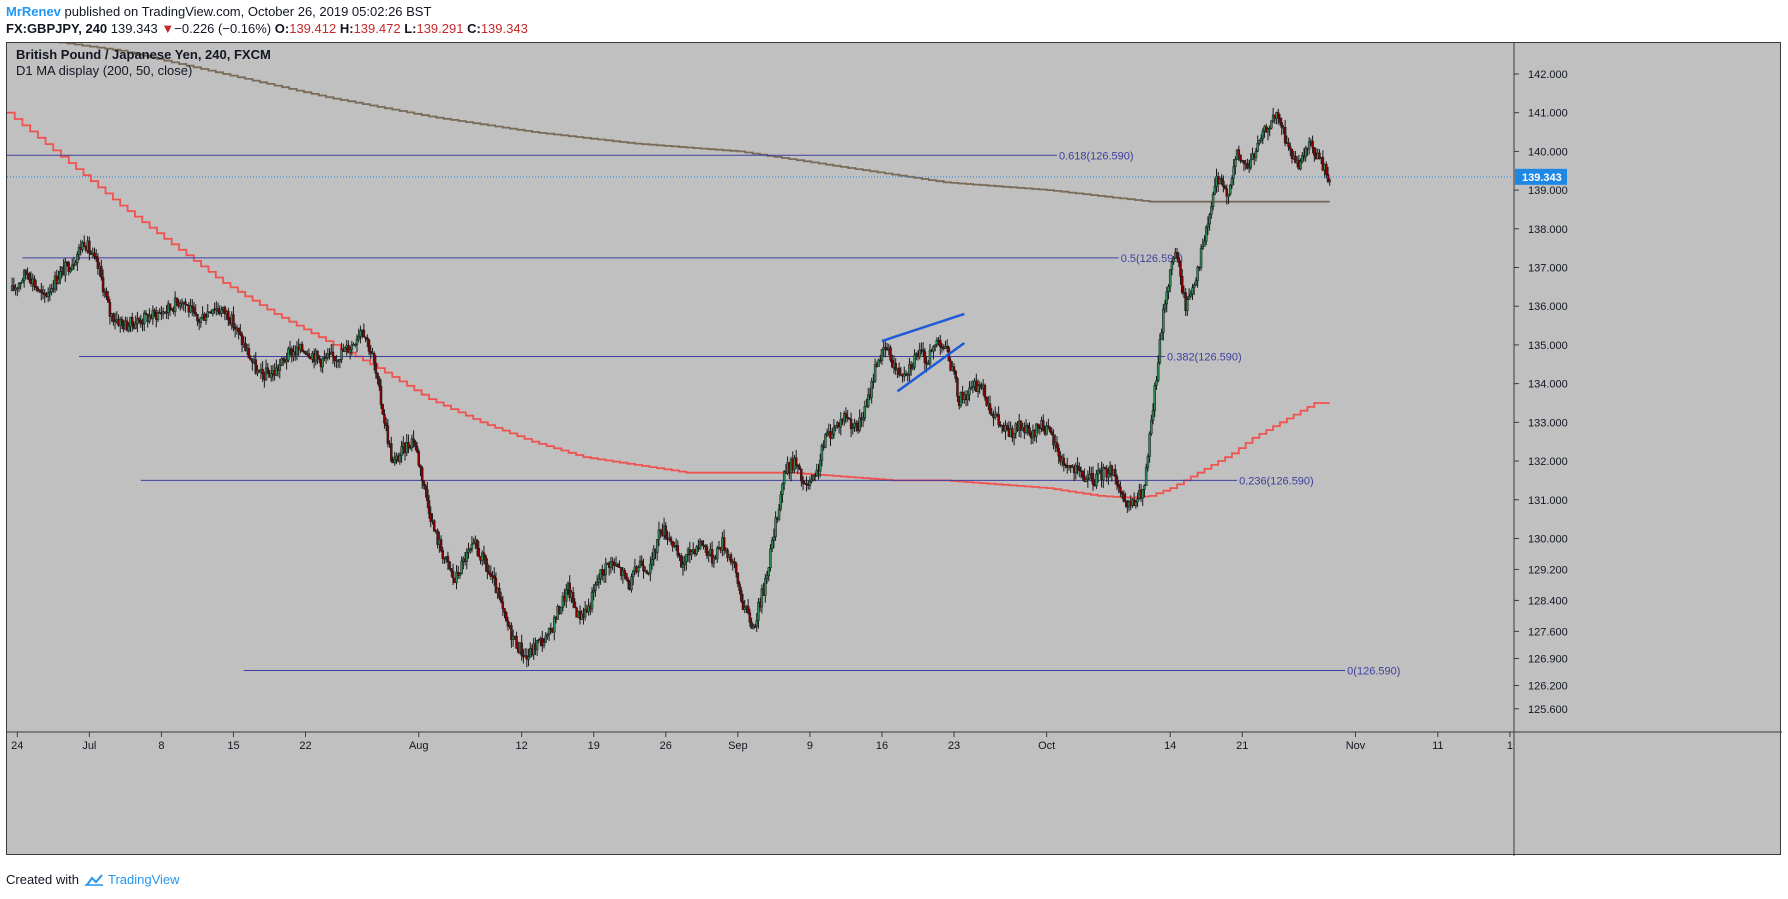 The width and height of the screenshot is (1788, 899). What do you see at coordinates (1356, 746) in the screenshot?
I see `time-tick-label: Nov` at bounding box center [1356, 746].